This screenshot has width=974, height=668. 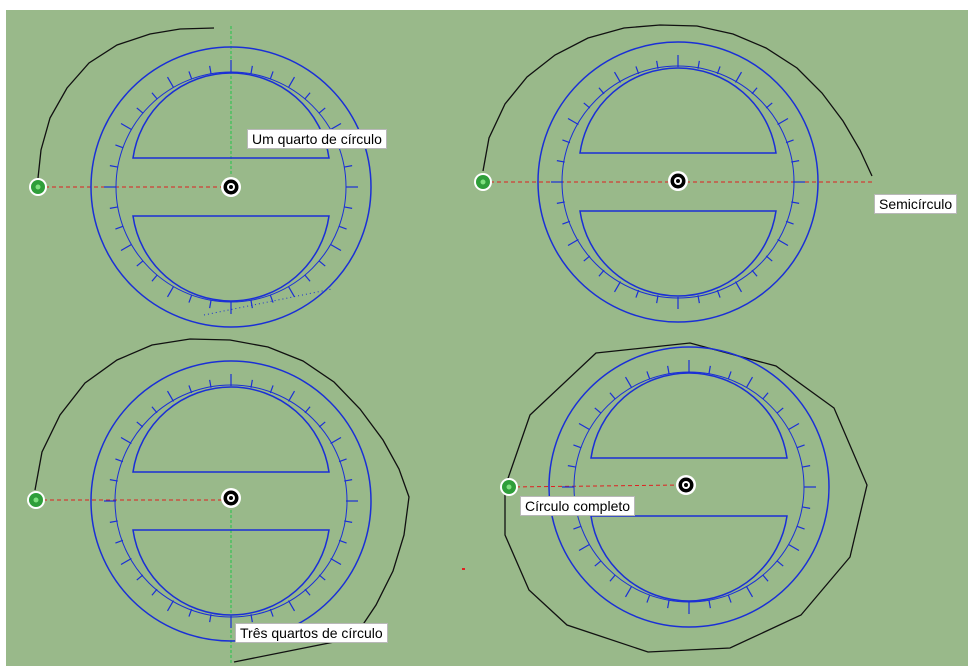 I want to click on tooltip-three-quarters: Três quartos de círculo, so click(x=311, y=633).